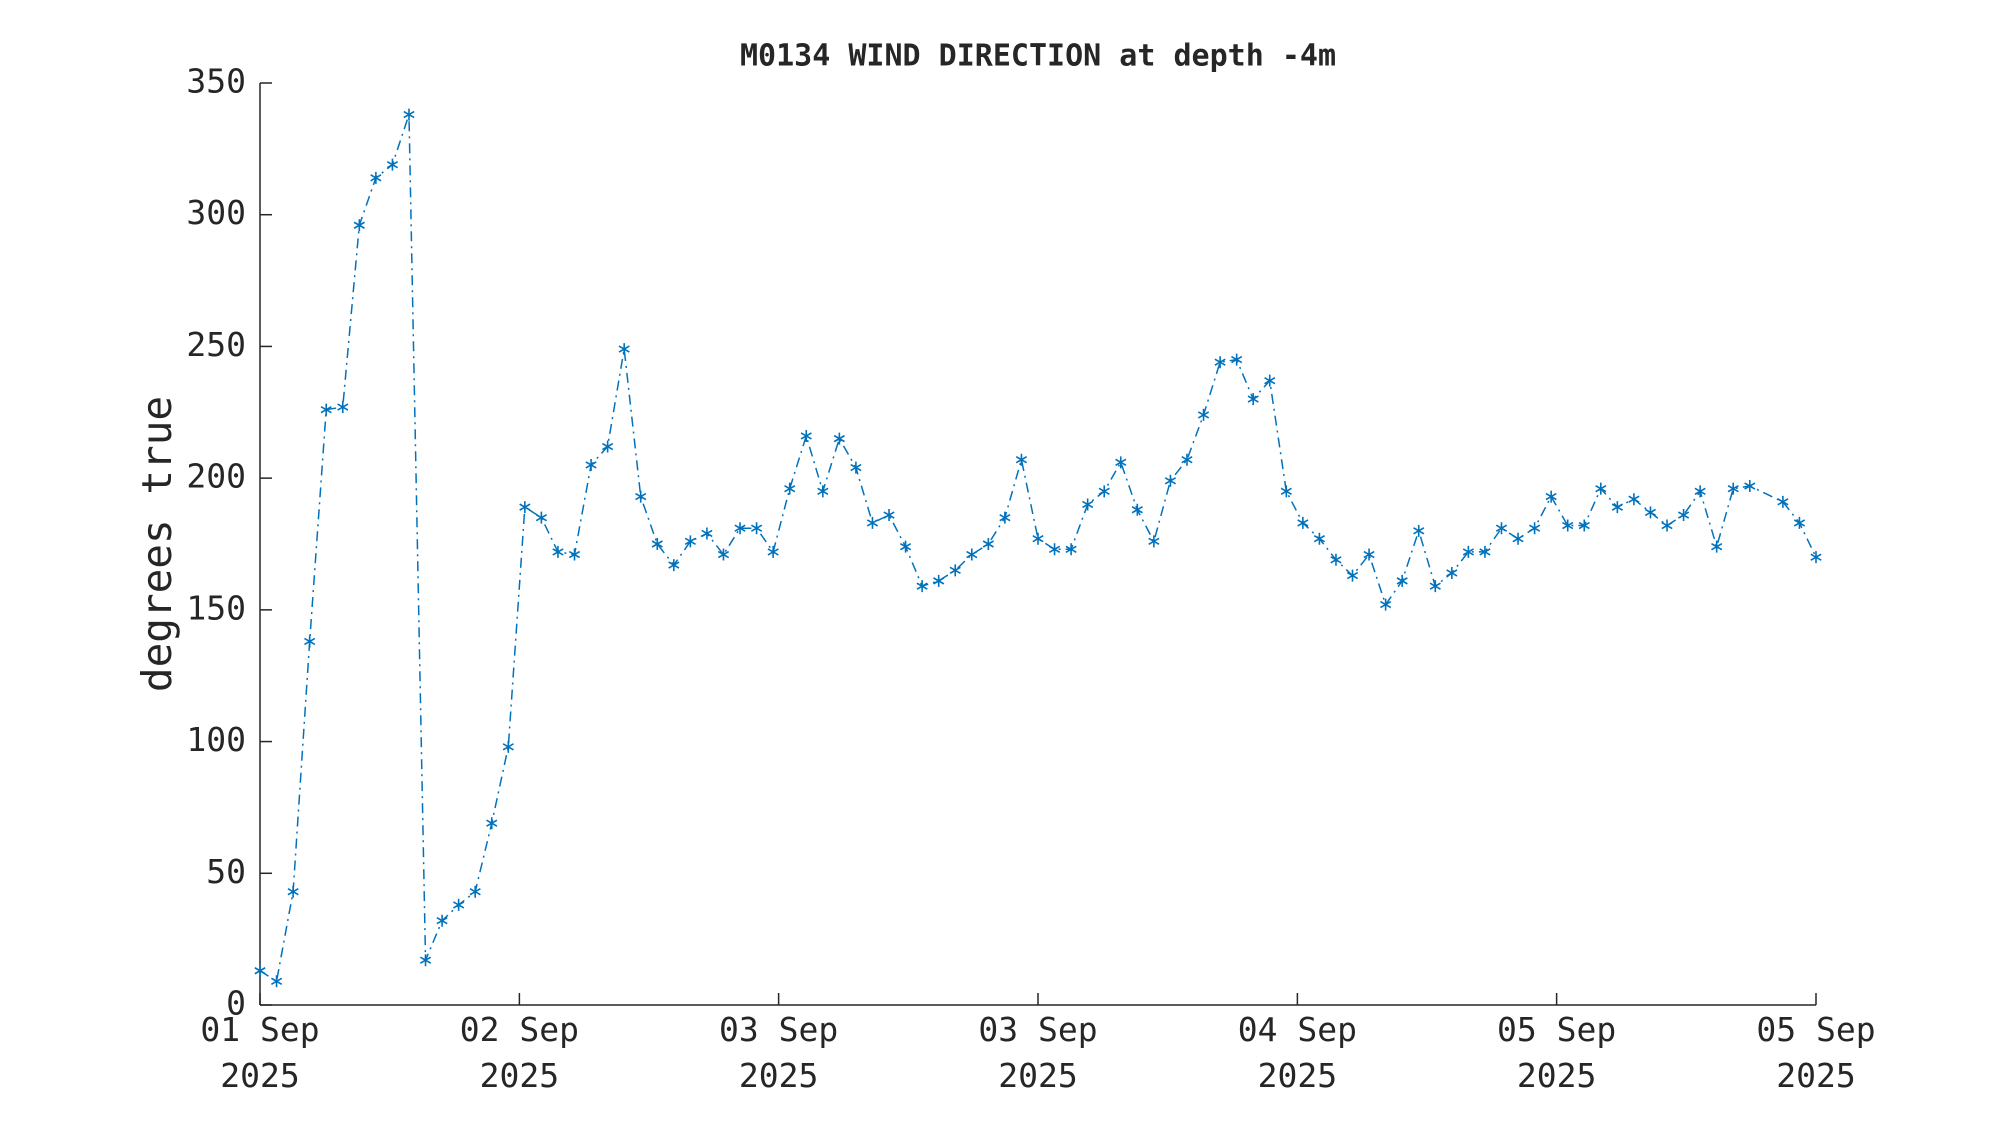  What do you see at coordinates (260, 1052) in the screenshot?
I see `x-tick-label: 01 Sep 2025` at bounding box center [260, 1052].